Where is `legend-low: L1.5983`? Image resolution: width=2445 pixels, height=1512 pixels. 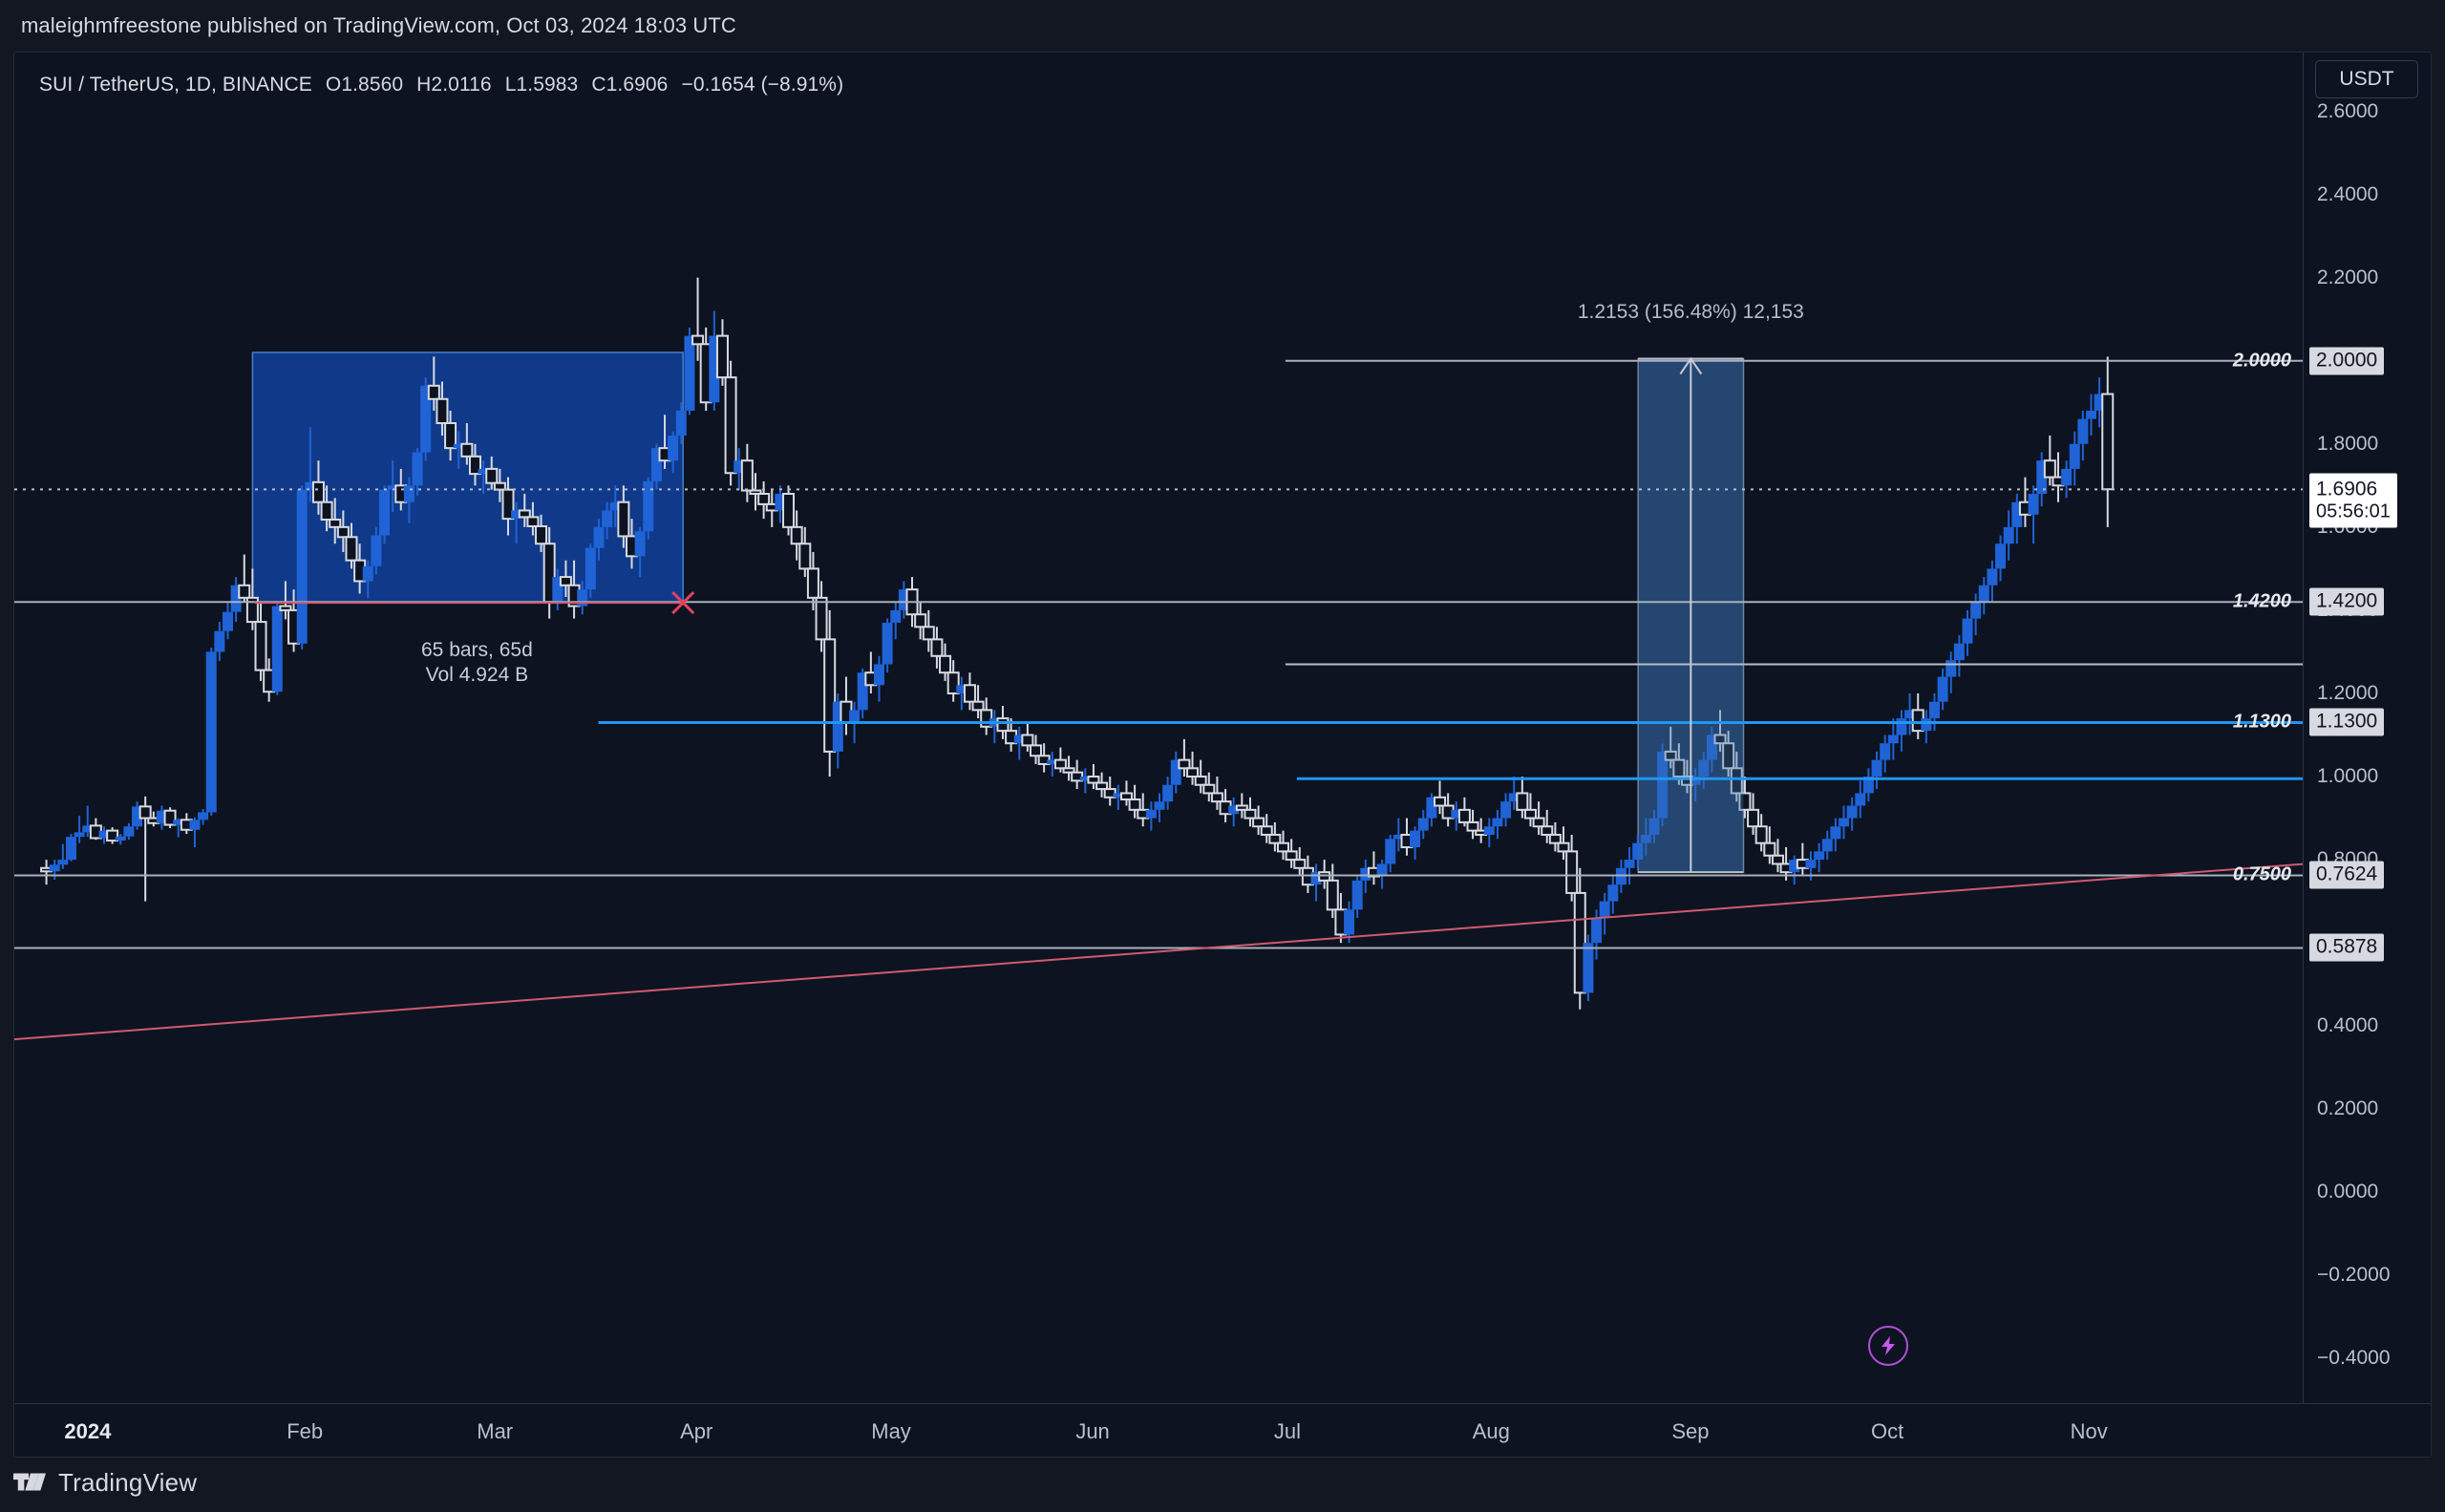 legend-low: L1.5983 is located at coordinates (541, 85).